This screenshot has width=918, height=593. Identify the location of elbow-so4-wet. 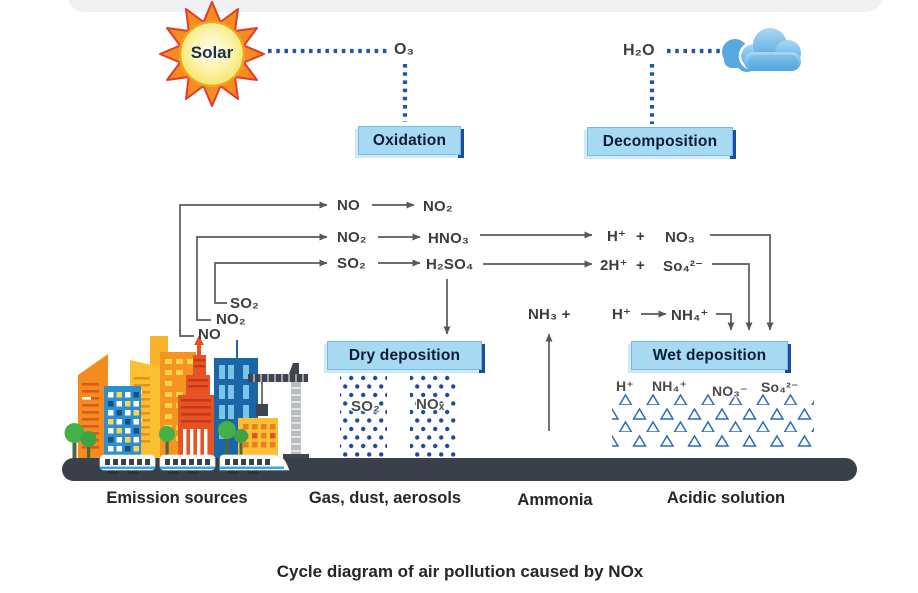
(732, 297).